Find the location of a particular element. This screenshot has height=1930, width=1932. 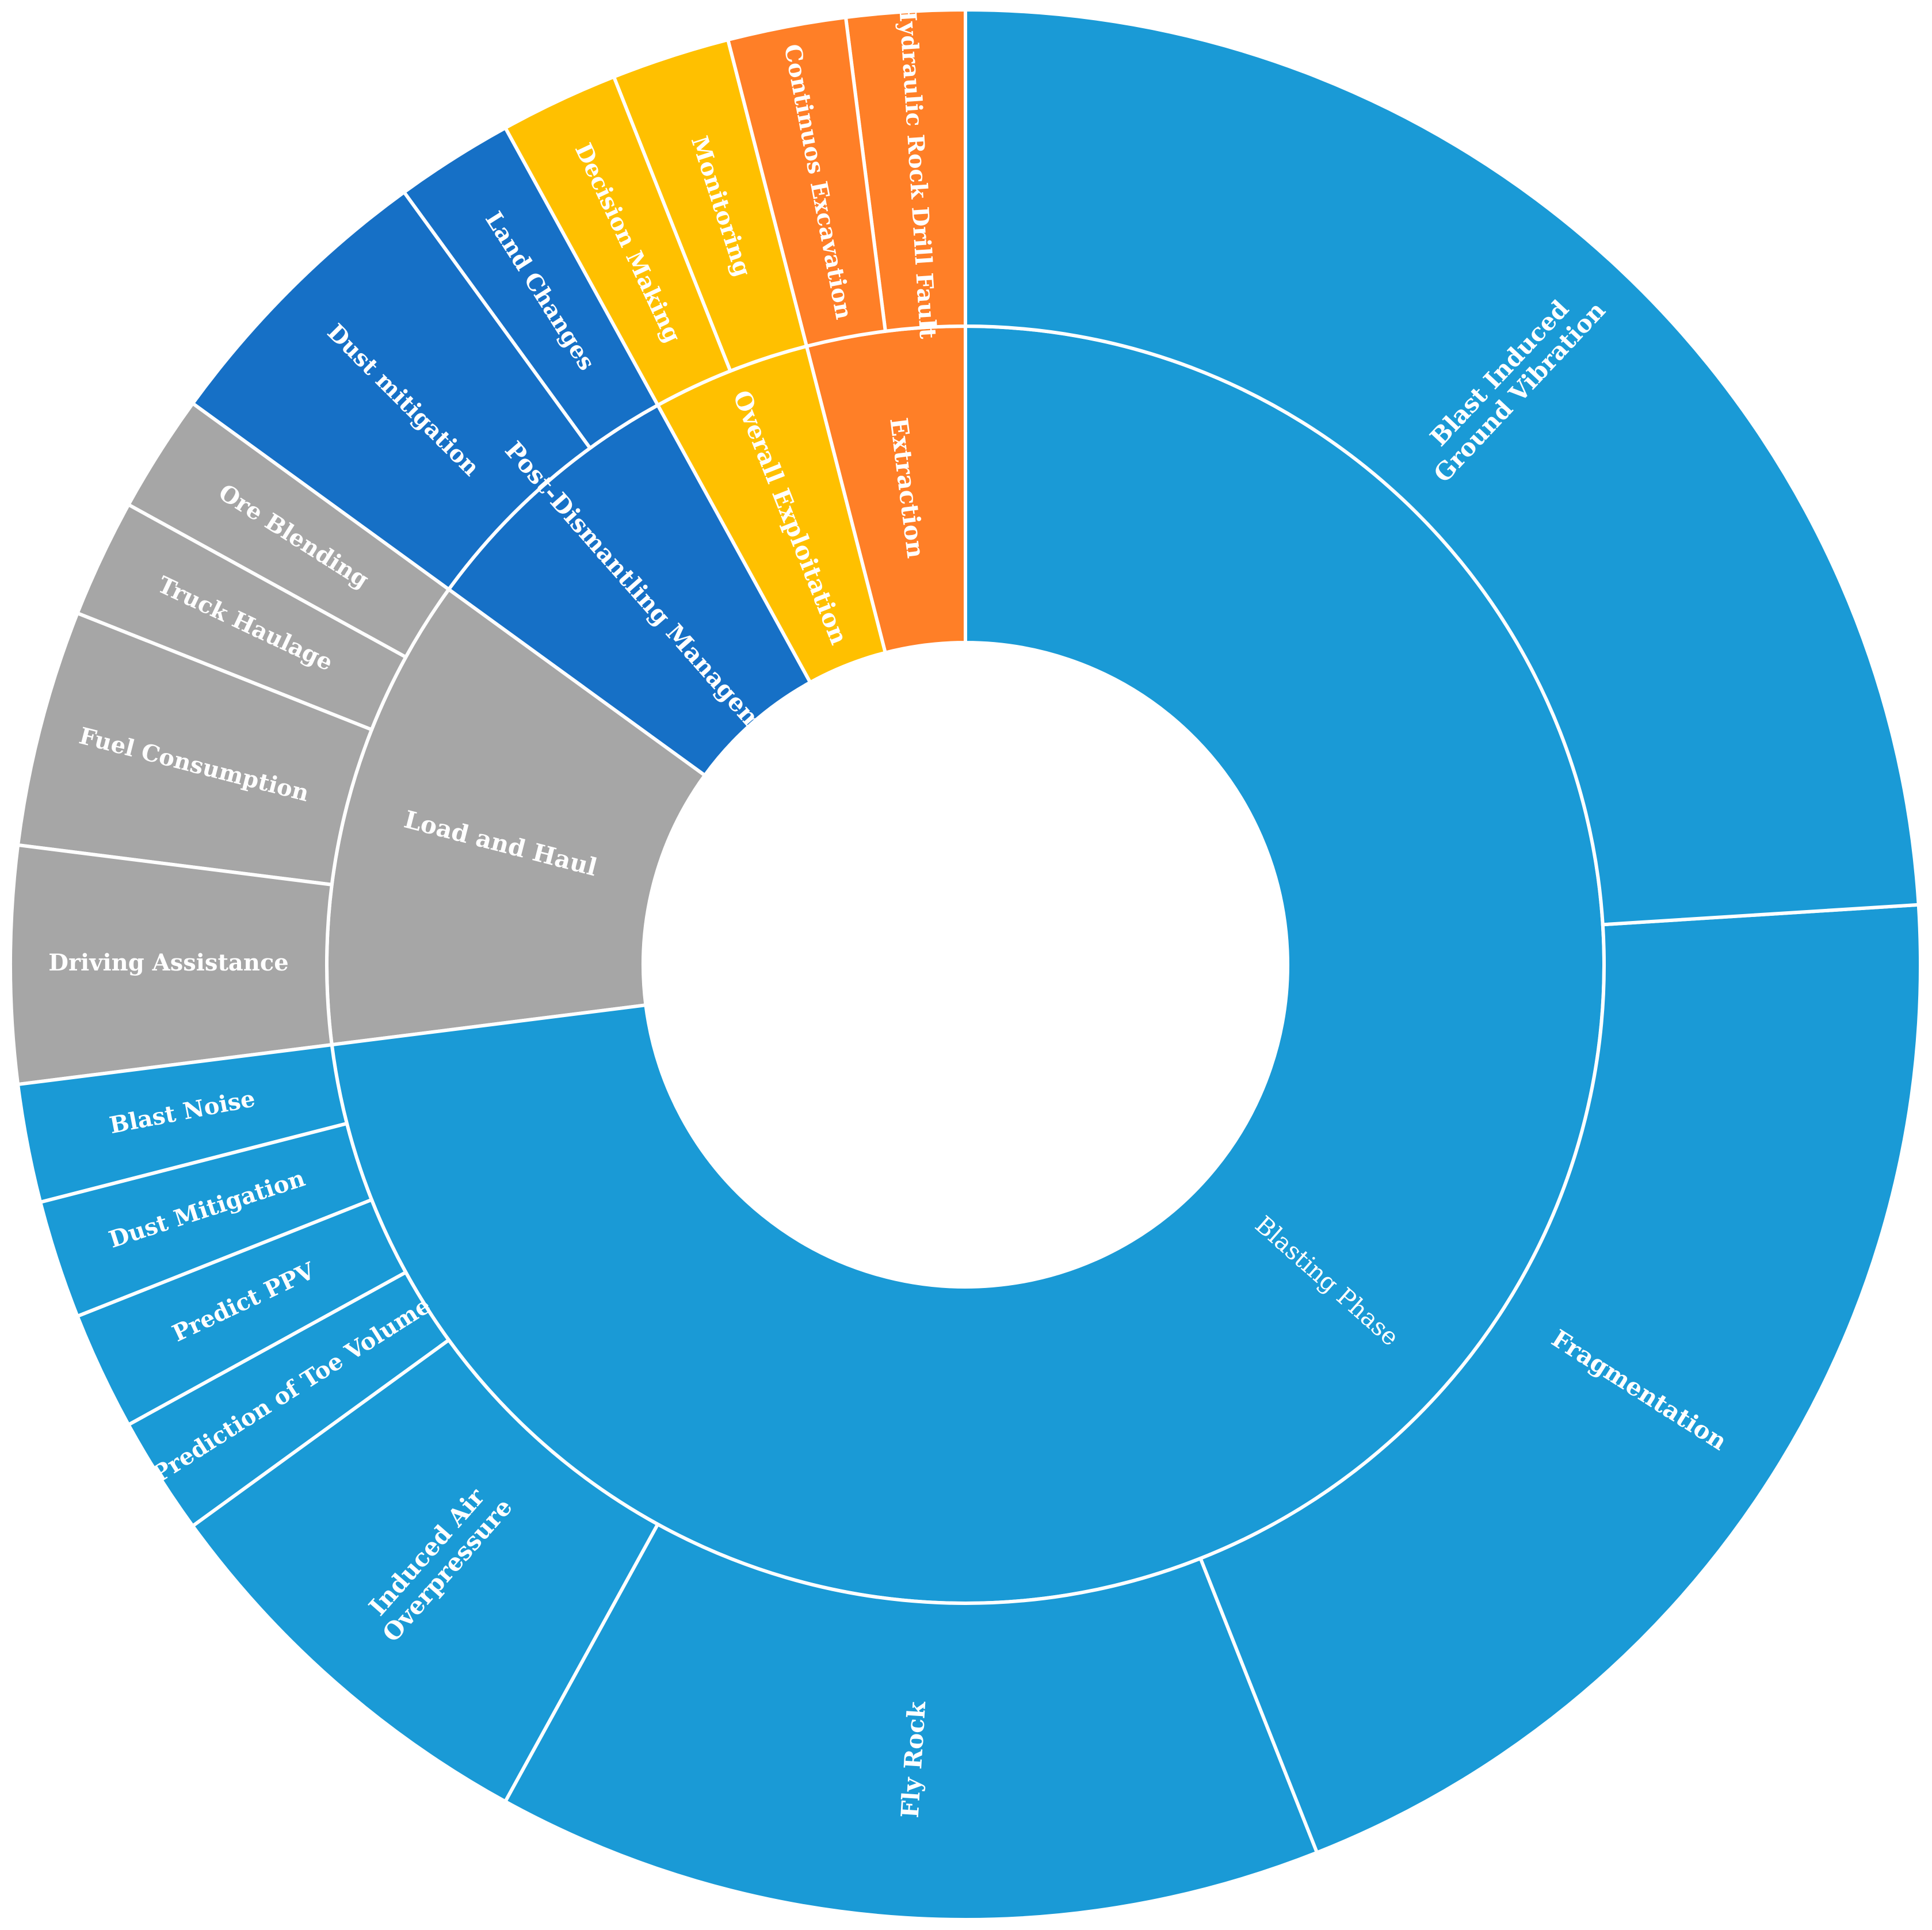

outer-segment-fly-rock is located at coordinates (911, 1722).